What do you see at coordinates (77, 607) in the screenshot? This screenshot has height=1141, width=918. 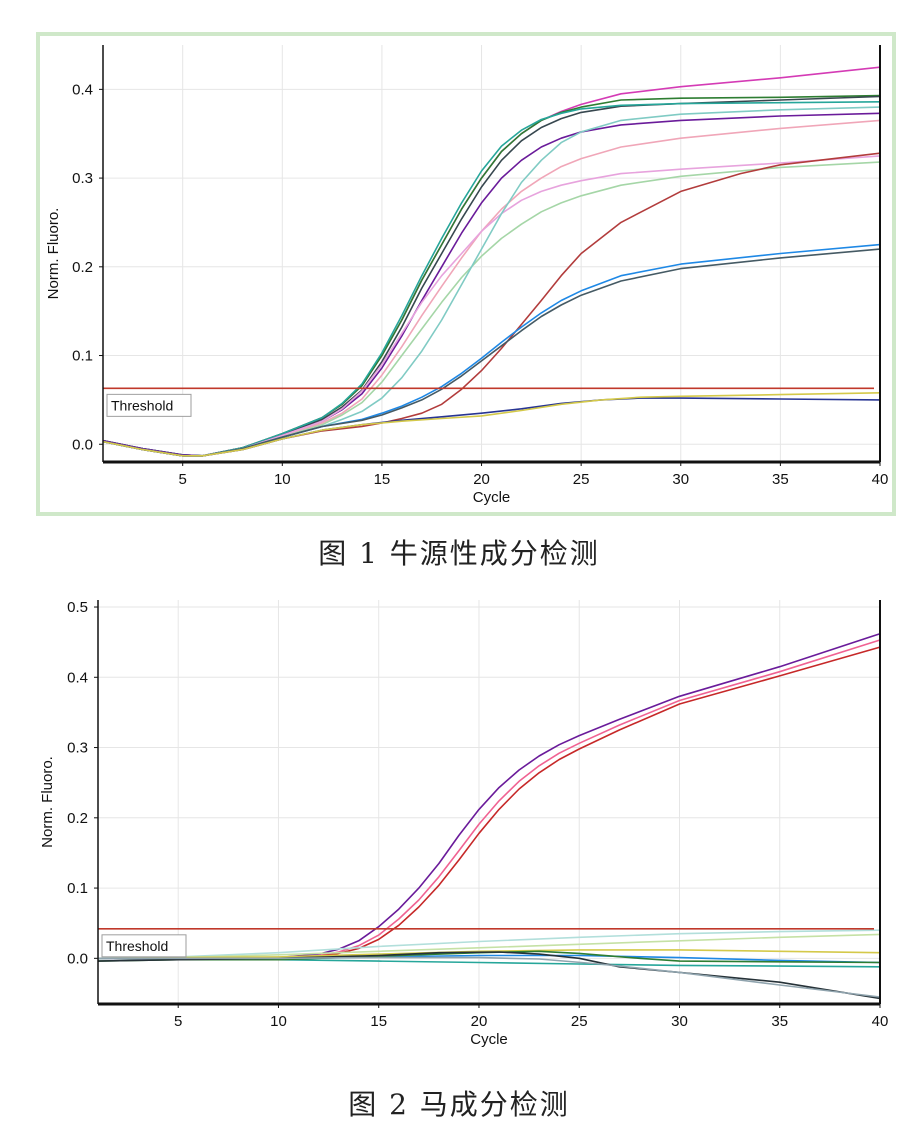 I see `y-tick-label: 0.5` at bounding box center [77, 607].